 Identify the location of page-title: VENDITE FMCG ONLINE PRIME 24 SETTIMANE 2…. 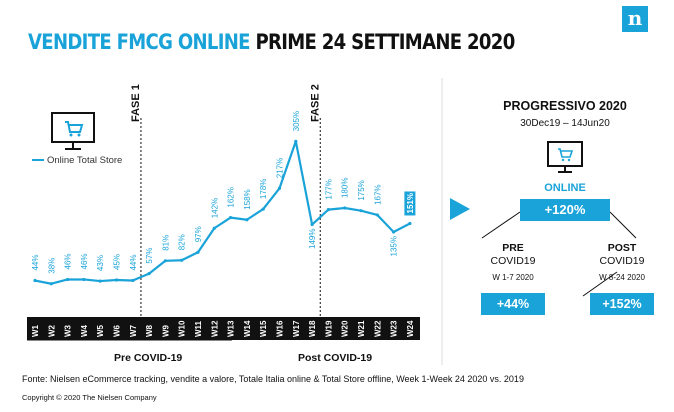
(271, 42).